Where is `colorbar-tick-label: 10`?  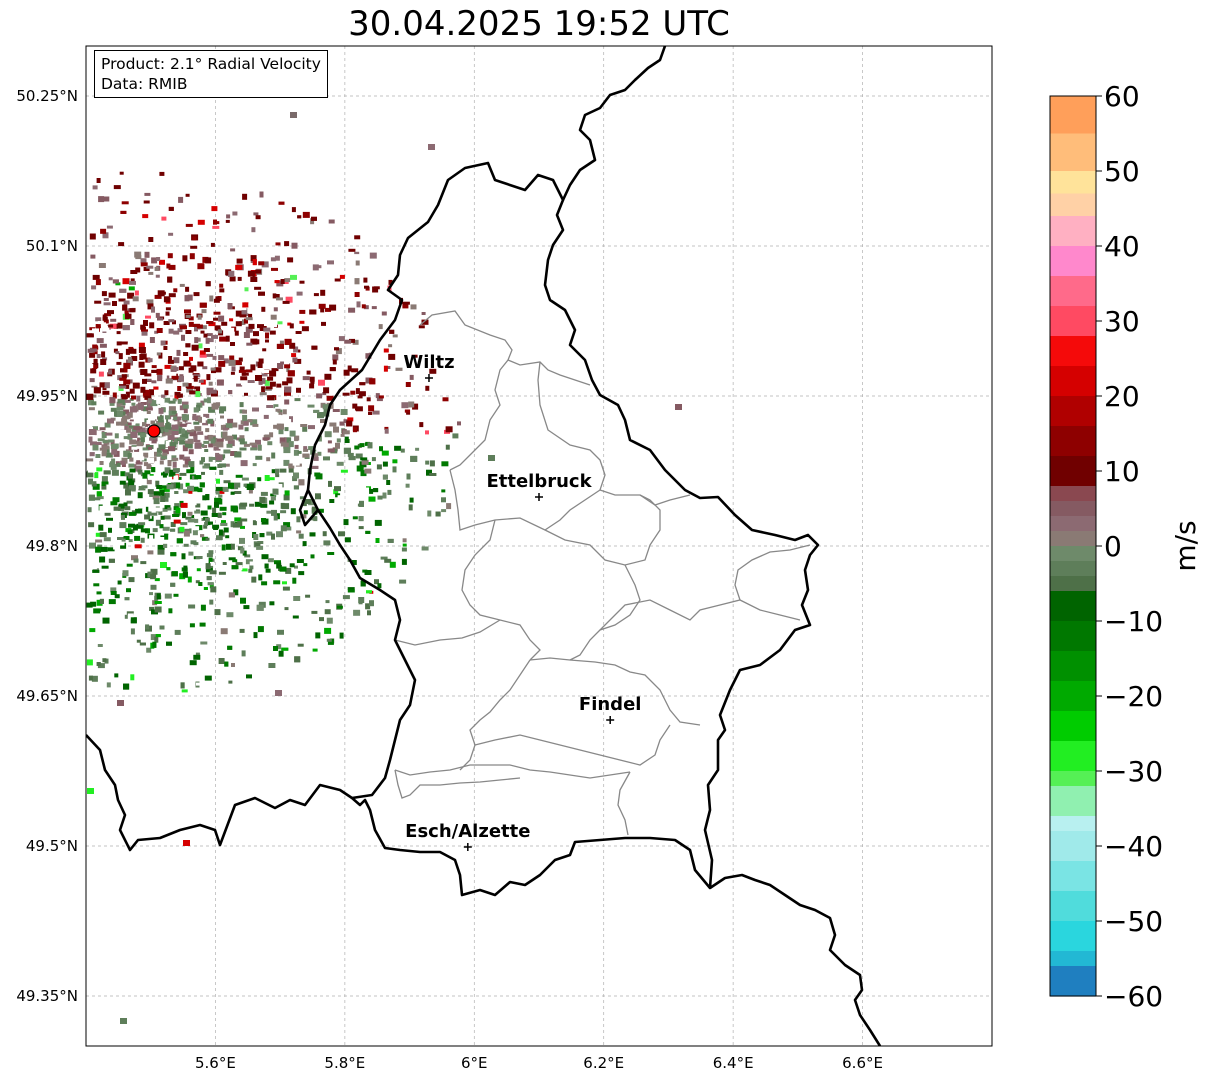
colorbar-tick-label: 10 is located at coordinates (1122, 471).